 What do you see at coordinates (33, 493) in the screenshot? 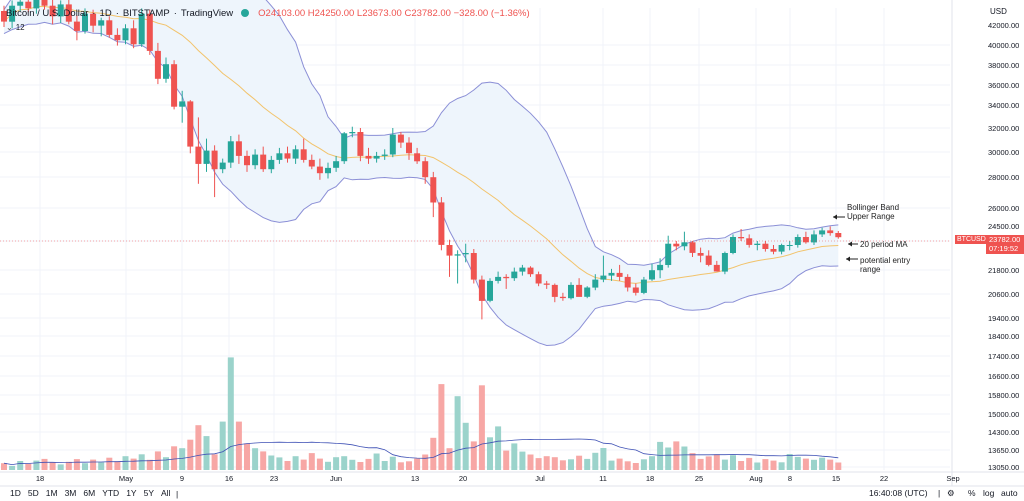
I see `timeframe-button: 5D` at bounding box center [33, 493].